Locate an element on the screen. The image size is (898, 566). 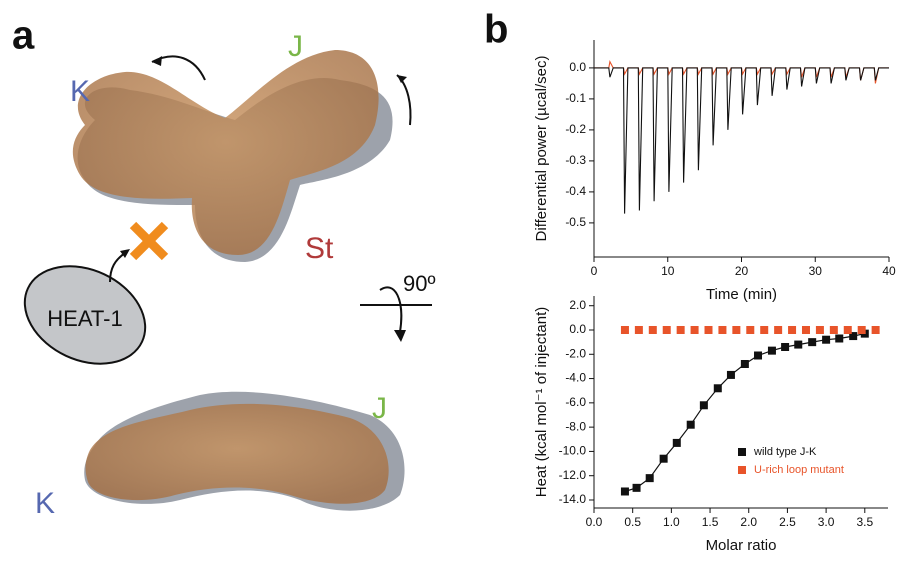
x-tick-label: 1.5 is located at coordinates (710, 522).